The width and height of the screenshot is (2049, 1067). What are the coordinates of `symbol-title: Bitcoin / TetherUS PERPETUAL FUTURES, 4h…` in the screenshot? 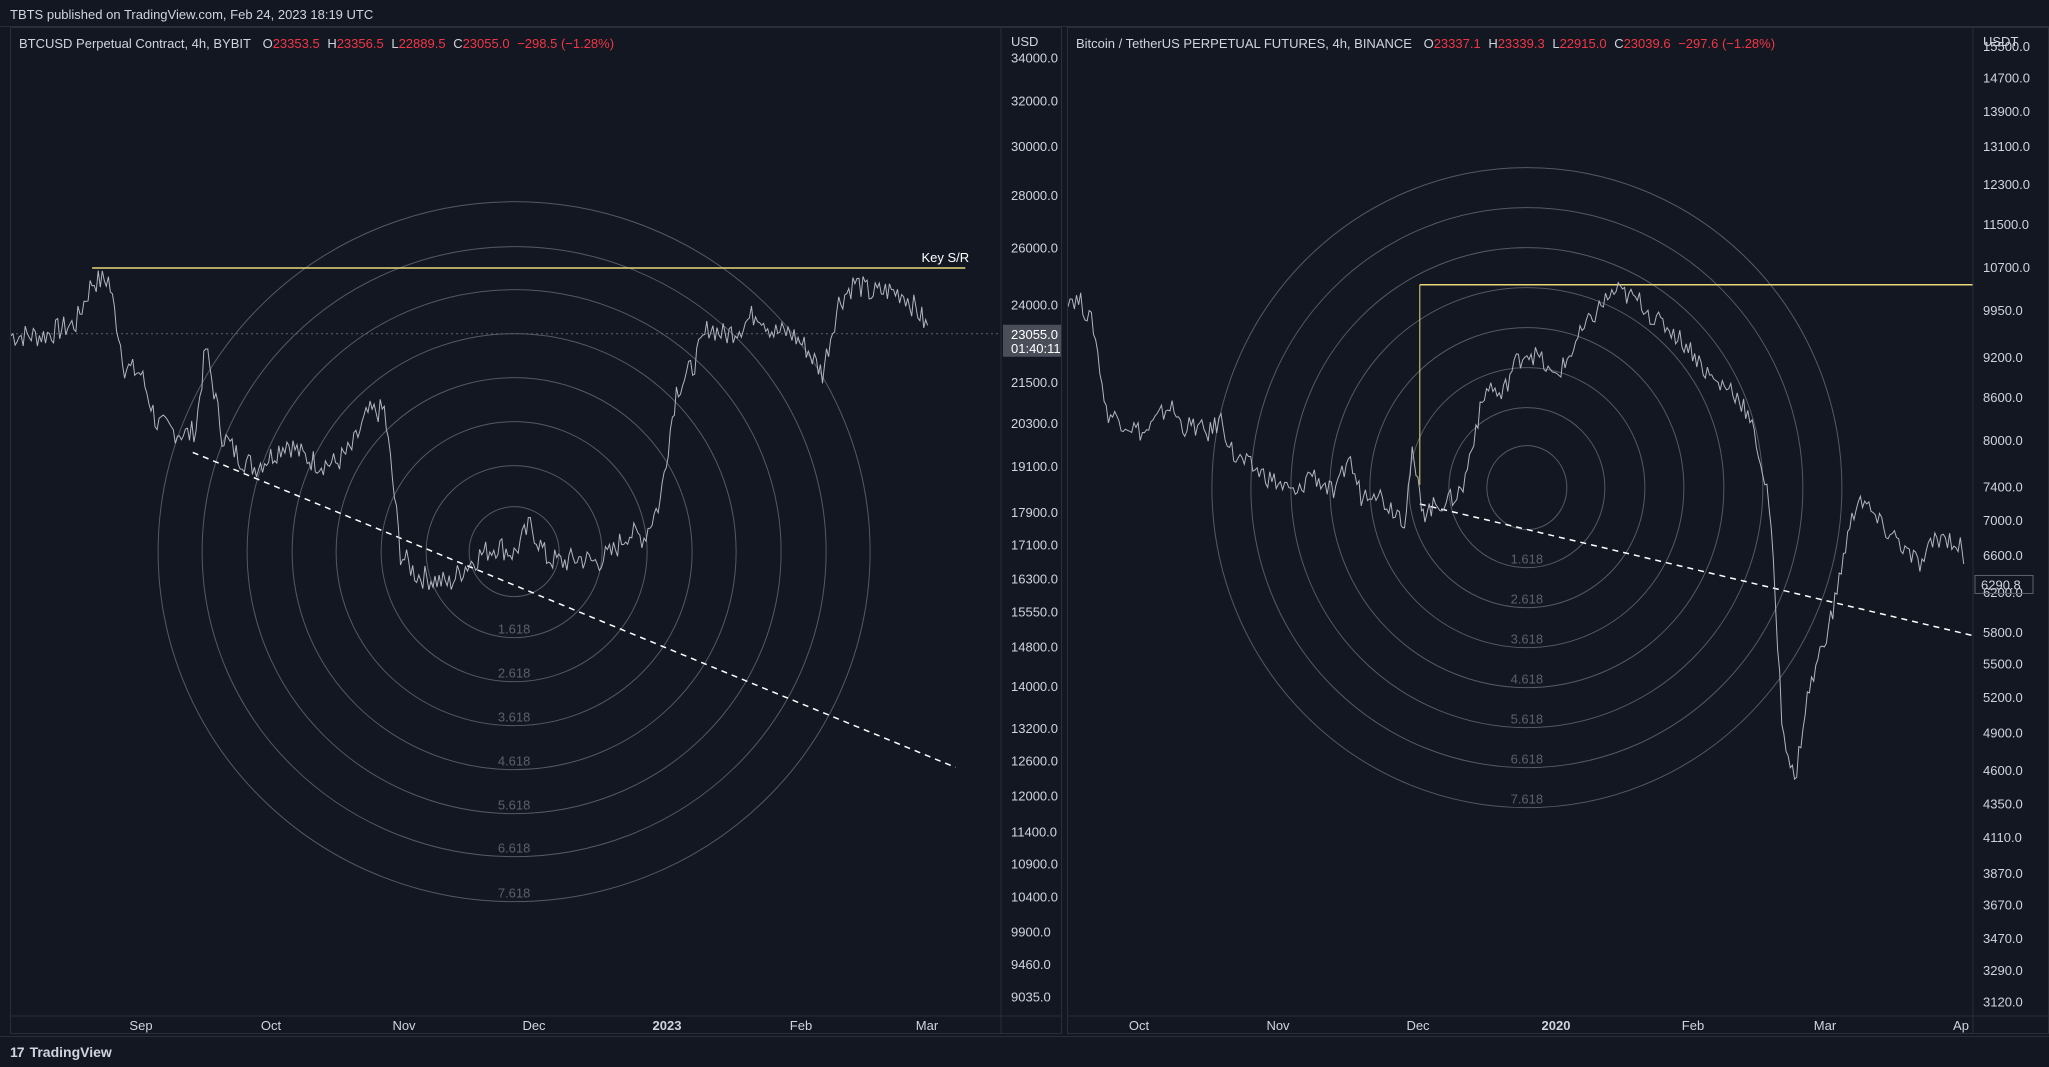 It's located at (1244, 43).